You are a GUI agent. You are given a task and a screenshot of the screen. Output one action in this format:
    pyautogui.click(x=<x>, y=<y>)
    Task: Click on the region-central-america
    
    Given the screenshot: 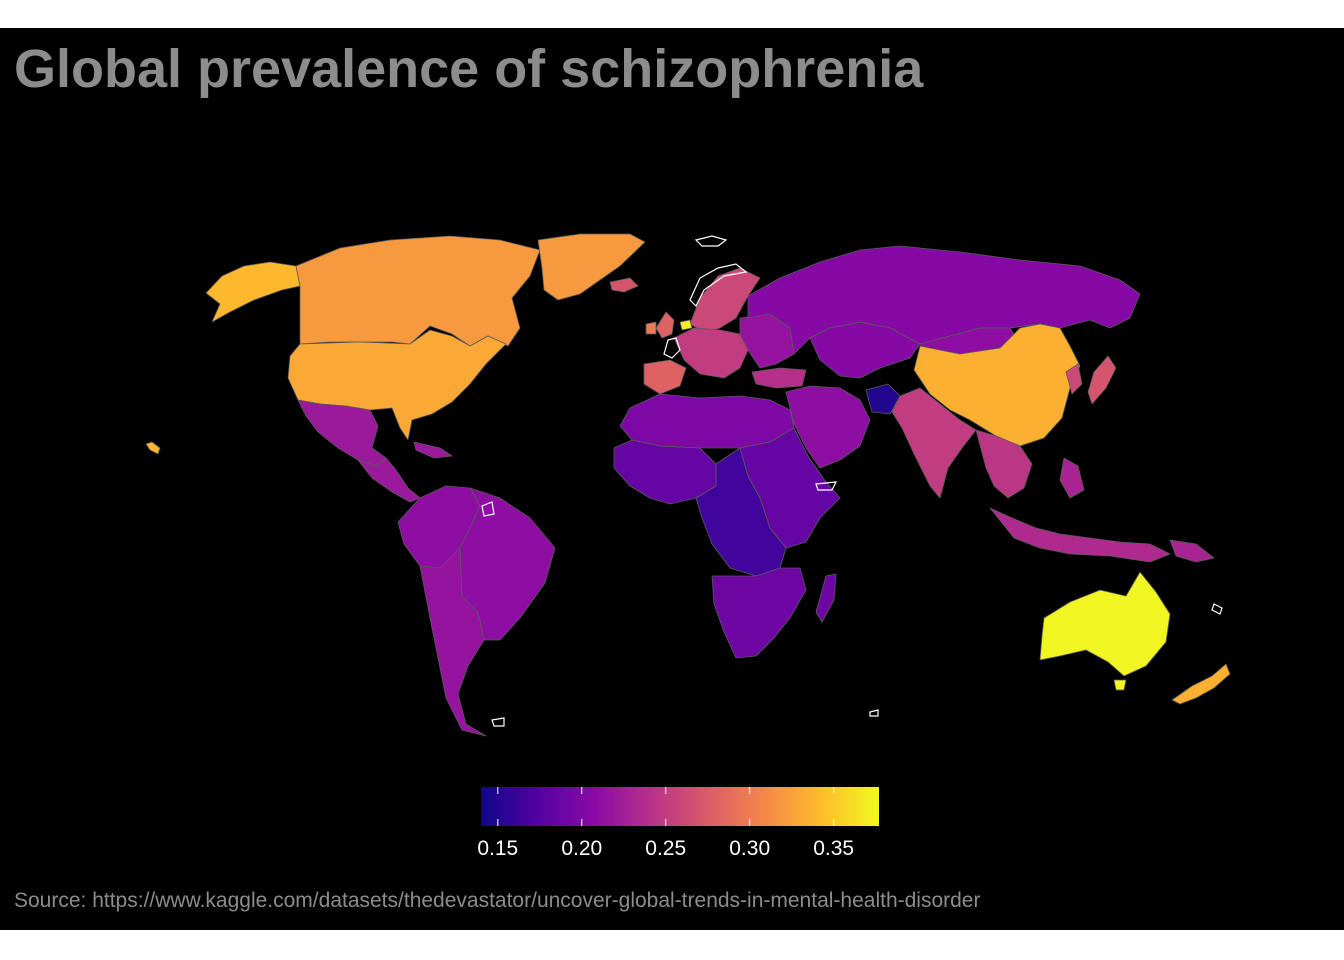 What is the action you would take?
    pyautogui.click(x=389, y=480)
    